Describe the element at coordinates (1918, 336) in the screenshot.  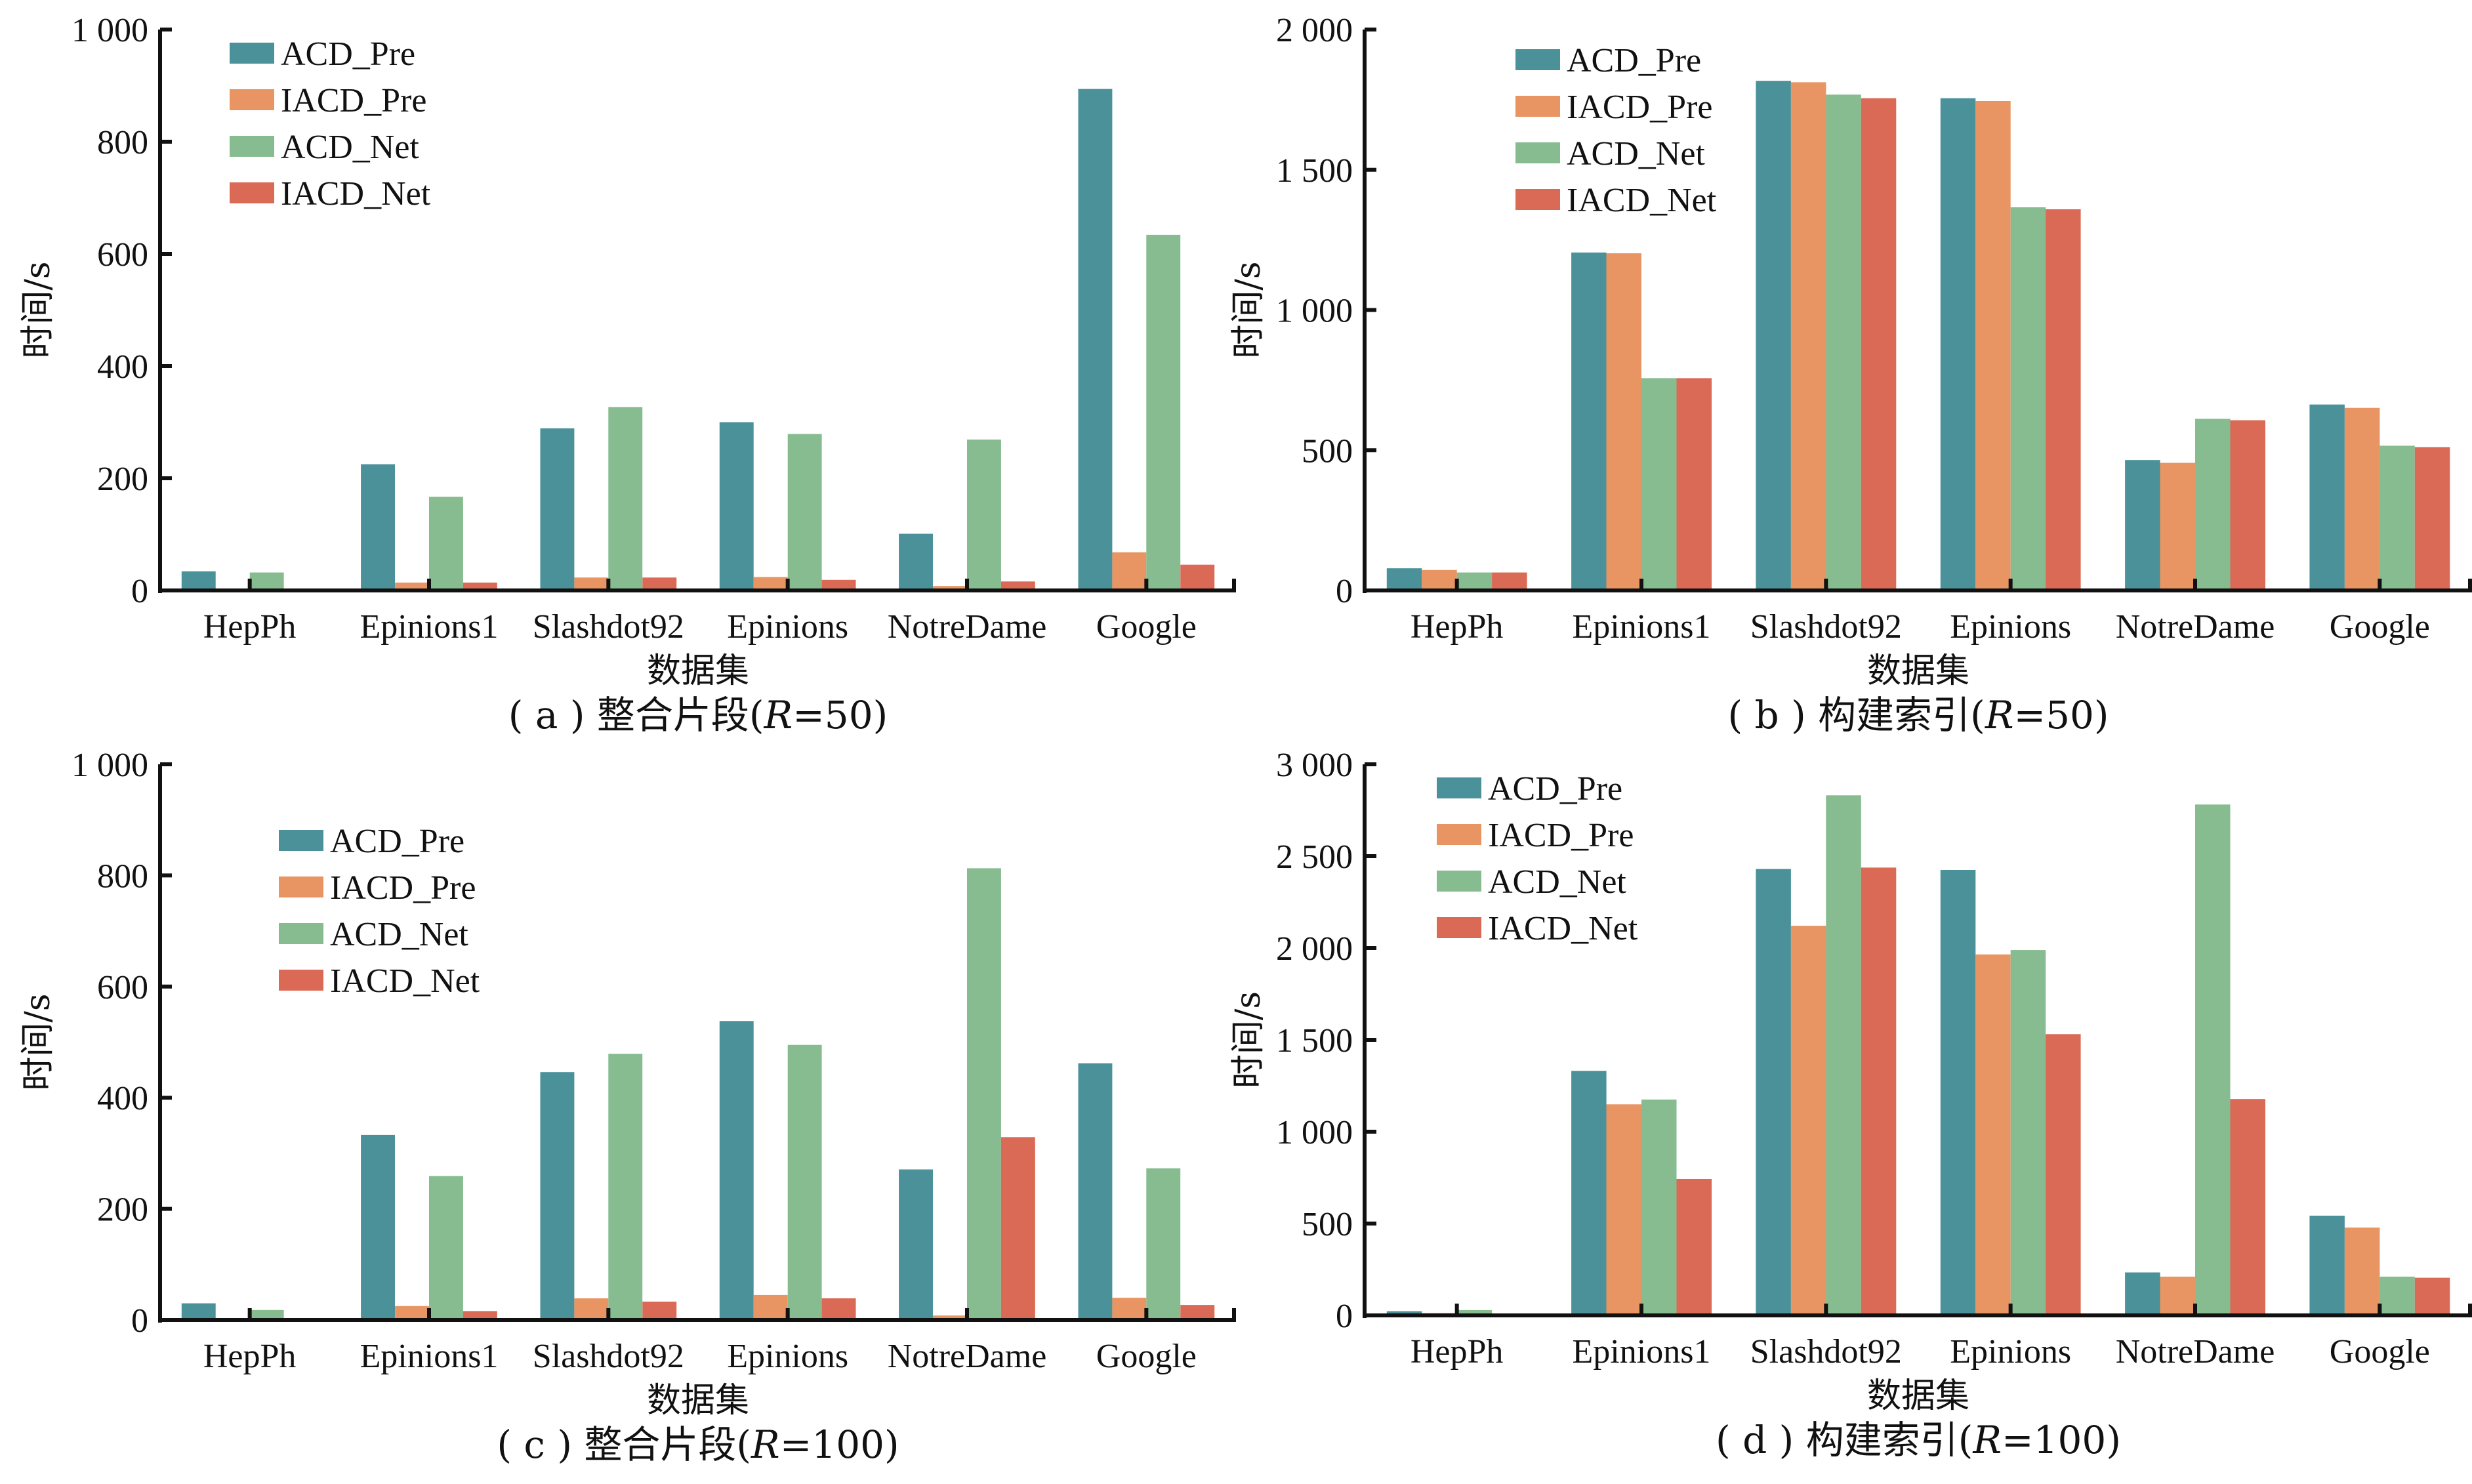
I see `bars-b` at that location.